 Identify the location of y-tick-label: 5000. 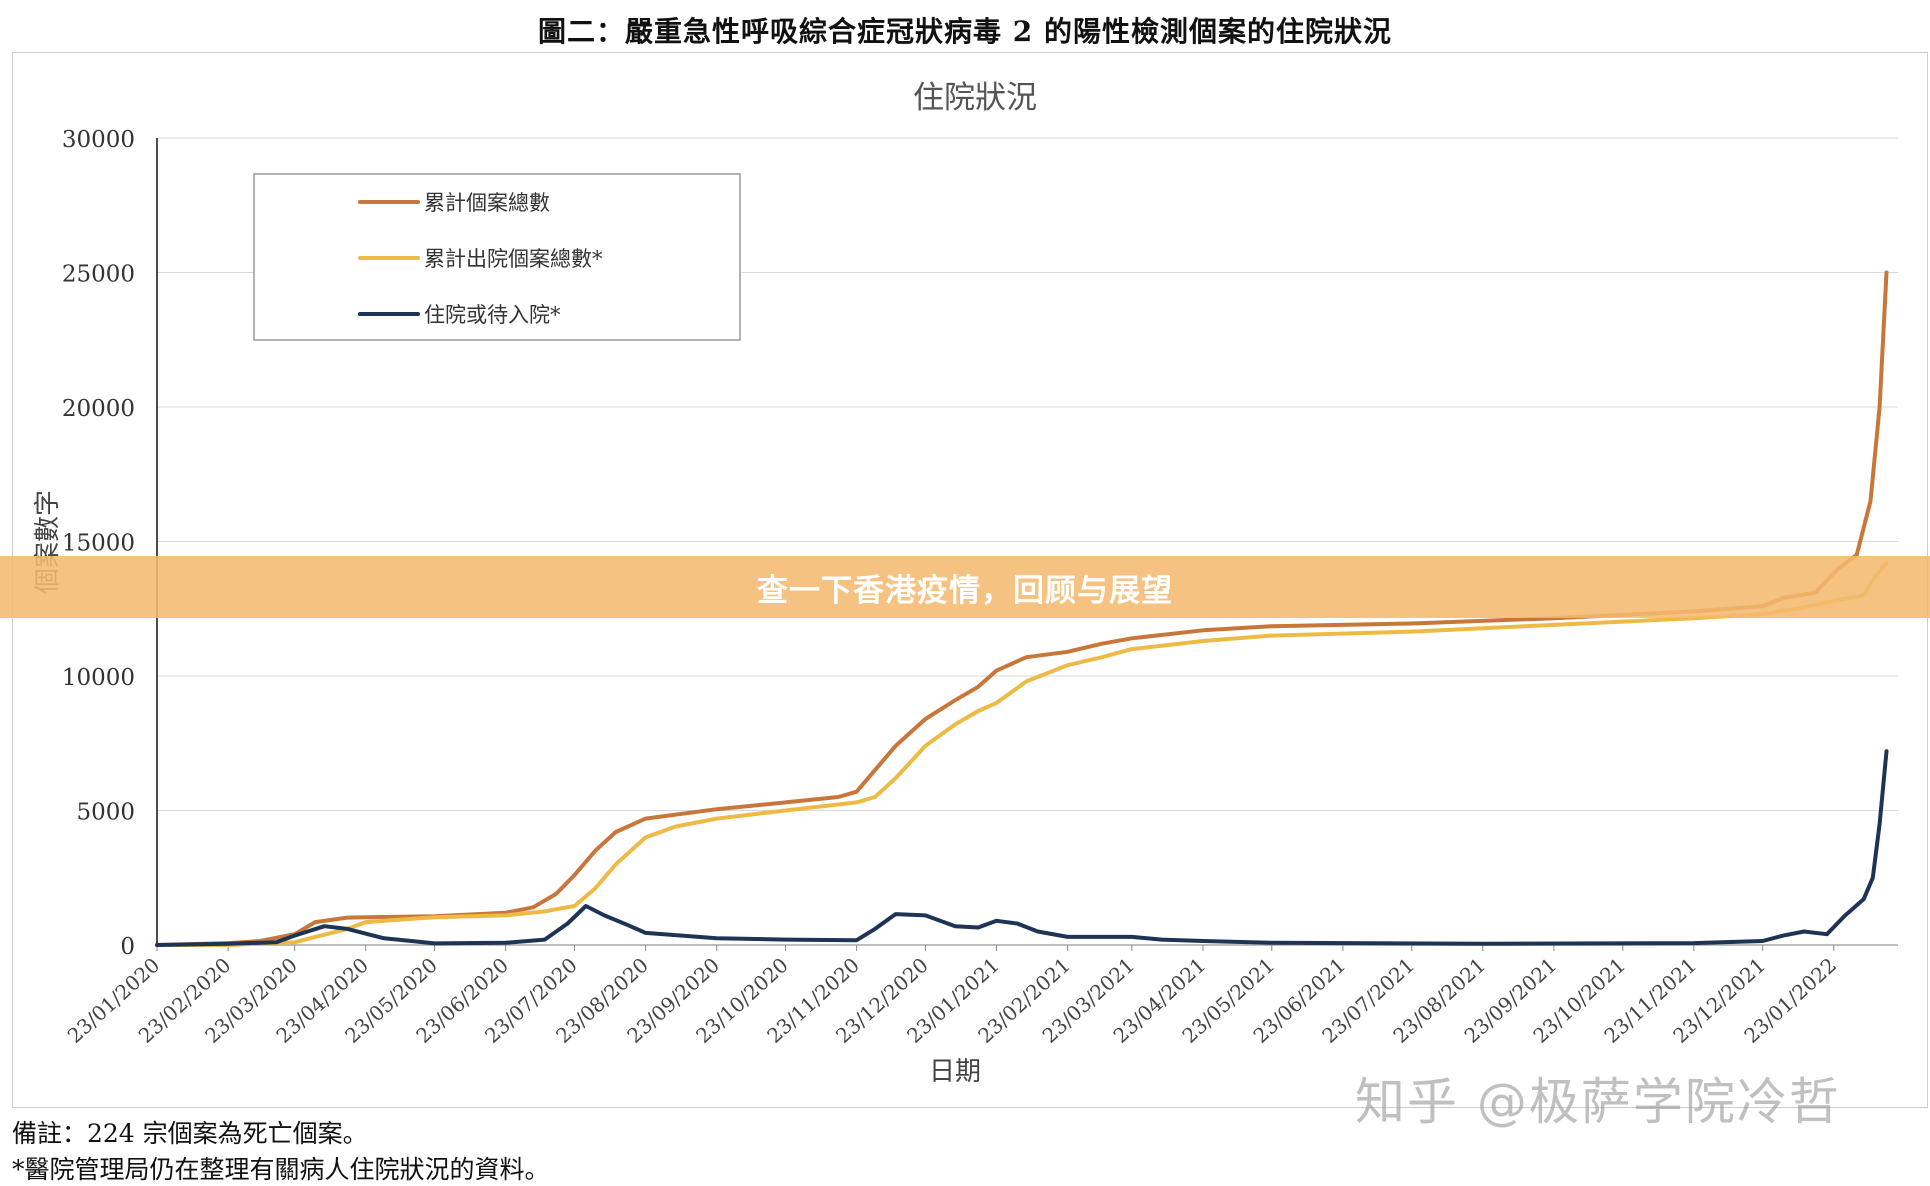
(105, 813).